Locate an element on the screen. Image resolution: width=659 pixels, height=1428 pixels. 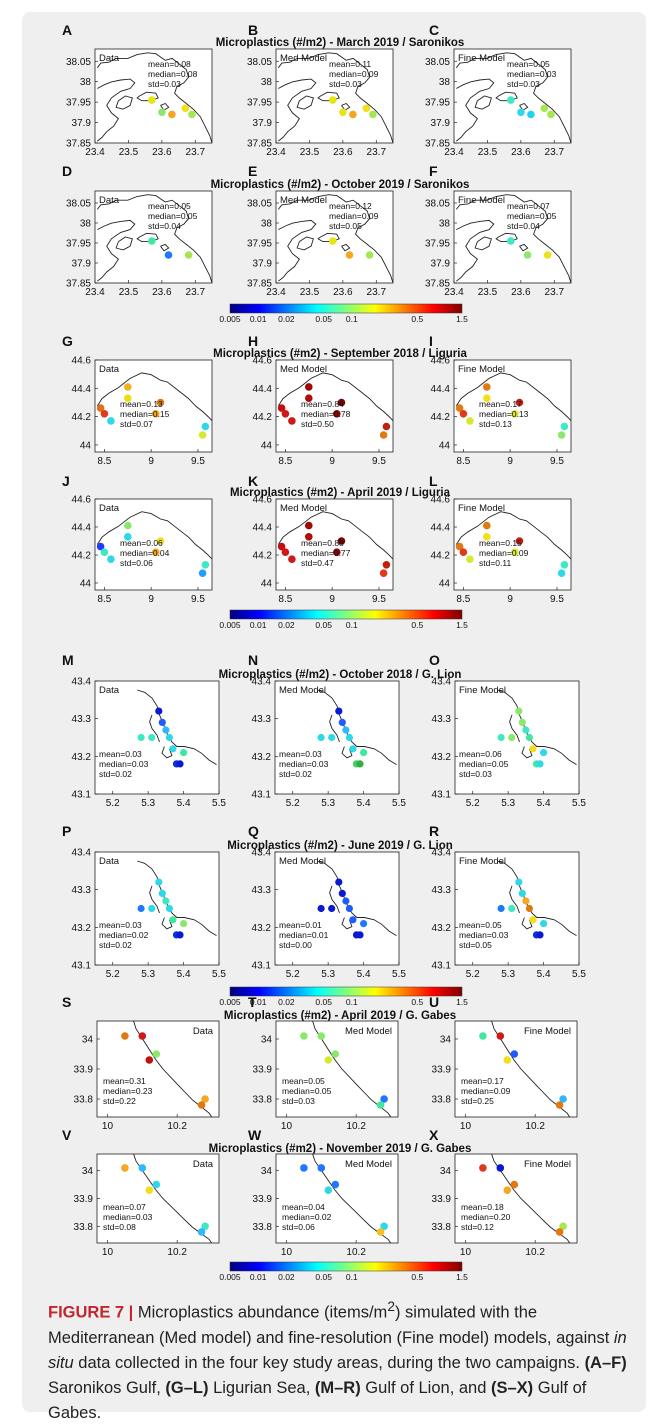
colorbar-bar is located at coordinates (346, 991).